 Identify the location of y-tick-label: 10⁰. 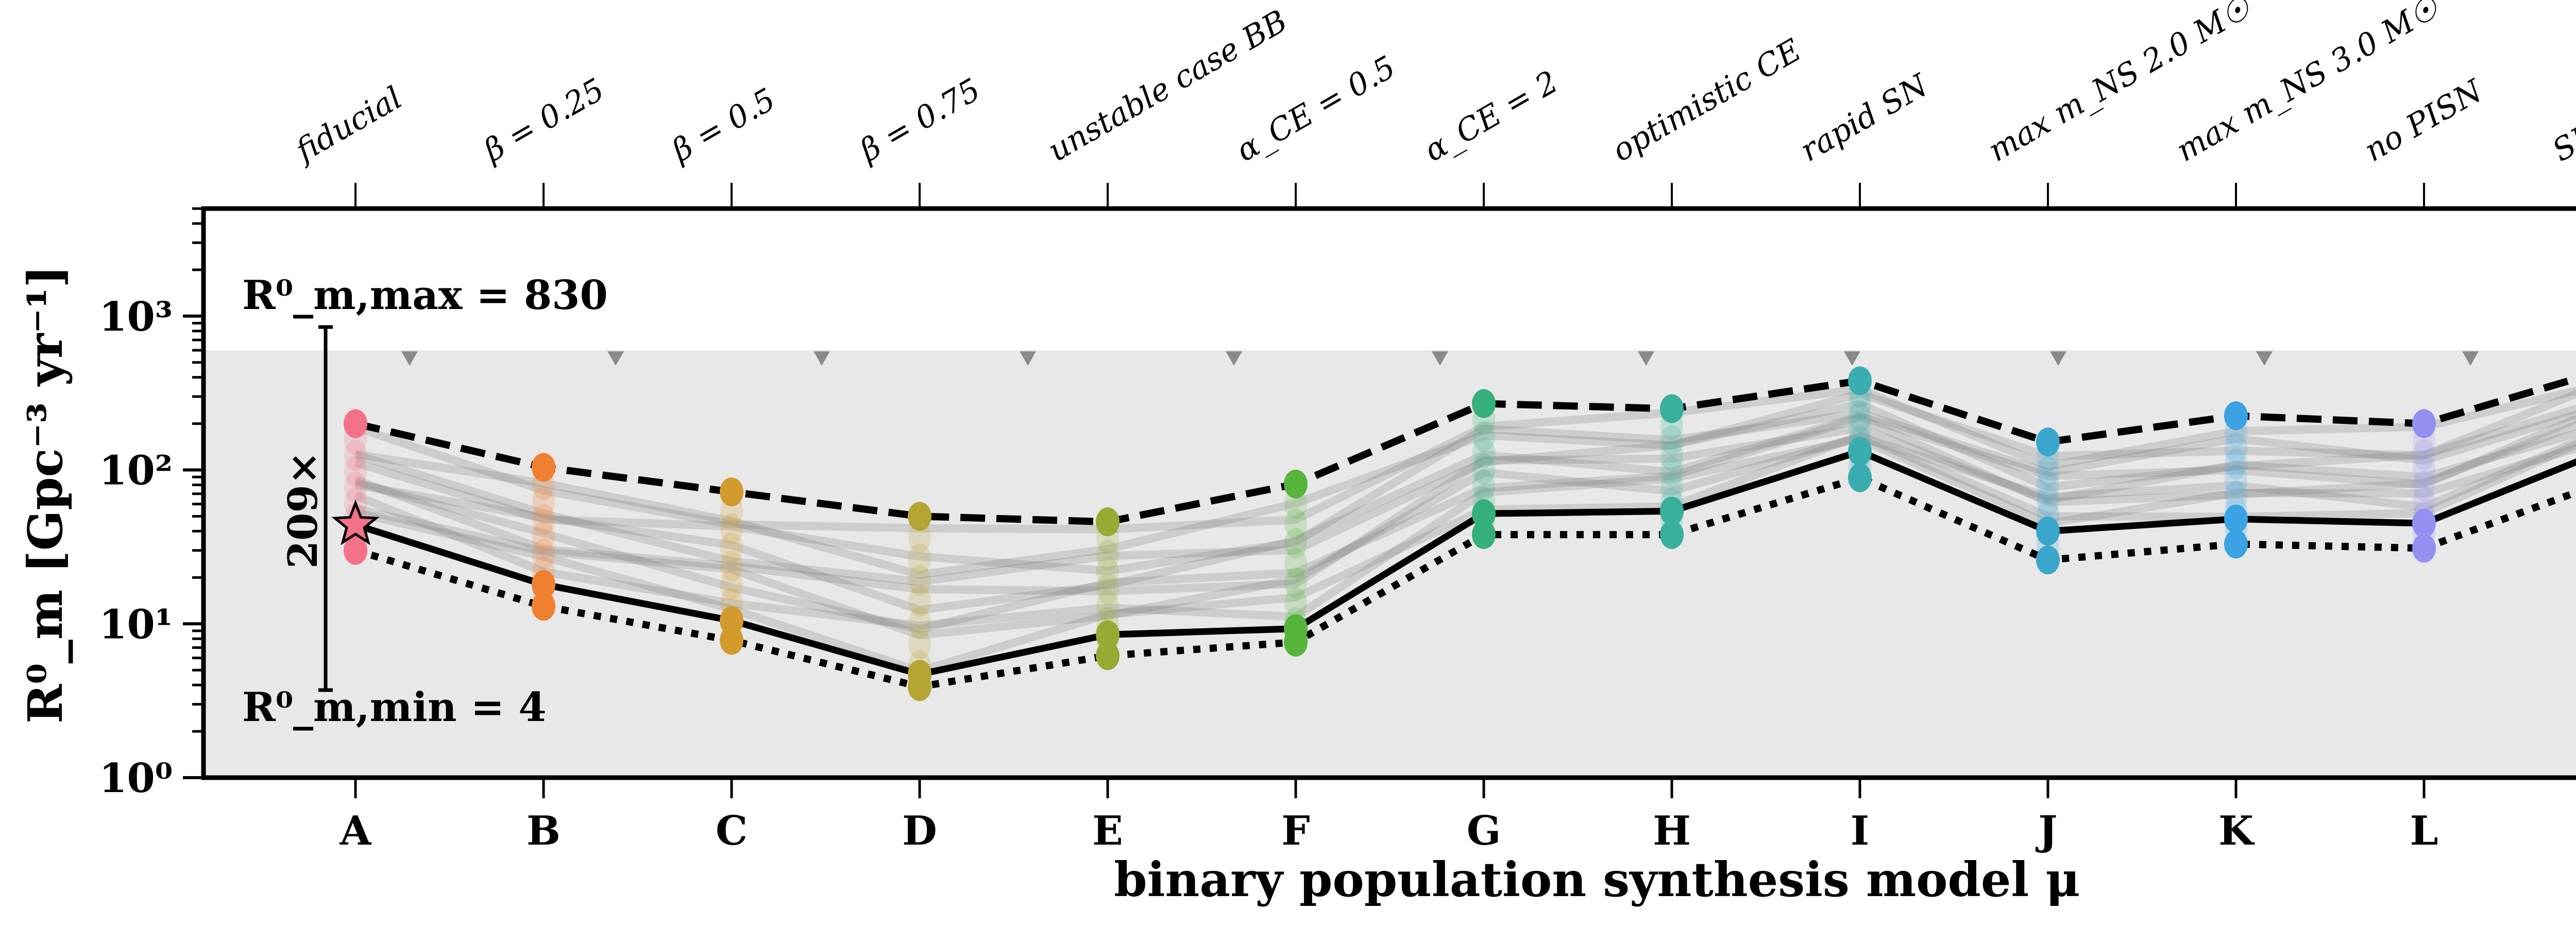
(136, 778).